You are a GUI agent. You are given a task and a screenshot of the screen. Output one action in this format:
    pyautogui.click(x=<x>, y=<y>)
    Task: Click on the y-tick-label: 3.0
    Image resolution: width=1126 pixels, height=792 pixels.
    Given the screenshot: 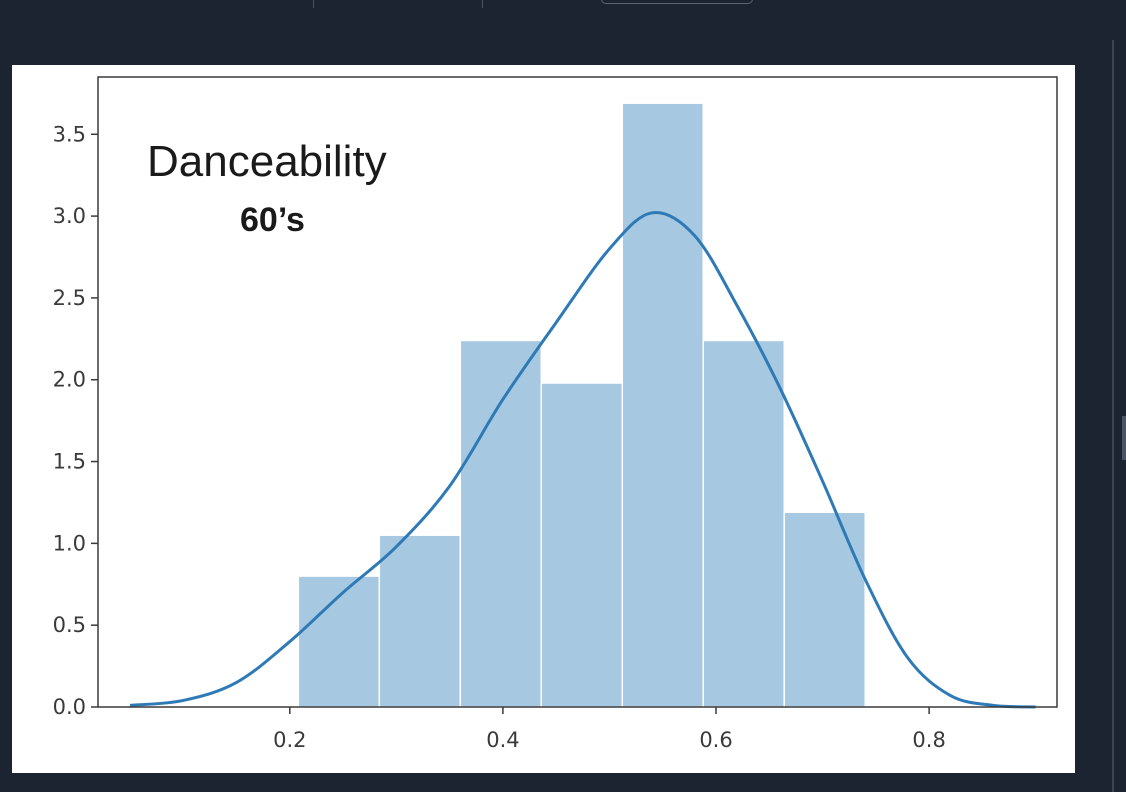 What is the action you would take?
    pyautogui.click(x=69, y=216)
    